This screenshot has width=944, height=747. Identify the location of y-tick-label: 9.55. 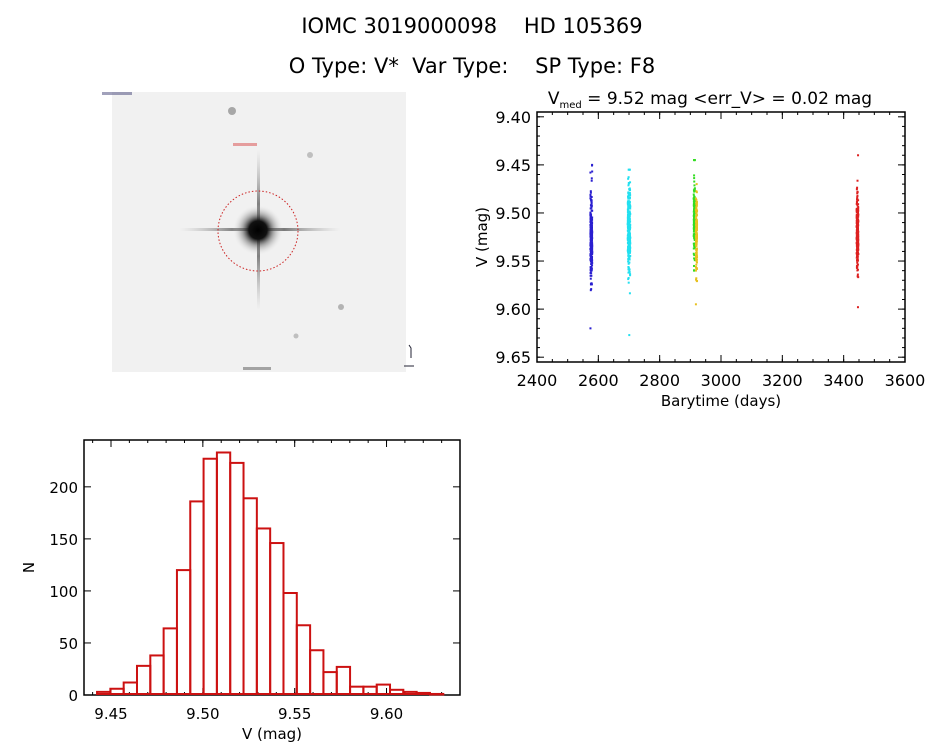
(513, 261).